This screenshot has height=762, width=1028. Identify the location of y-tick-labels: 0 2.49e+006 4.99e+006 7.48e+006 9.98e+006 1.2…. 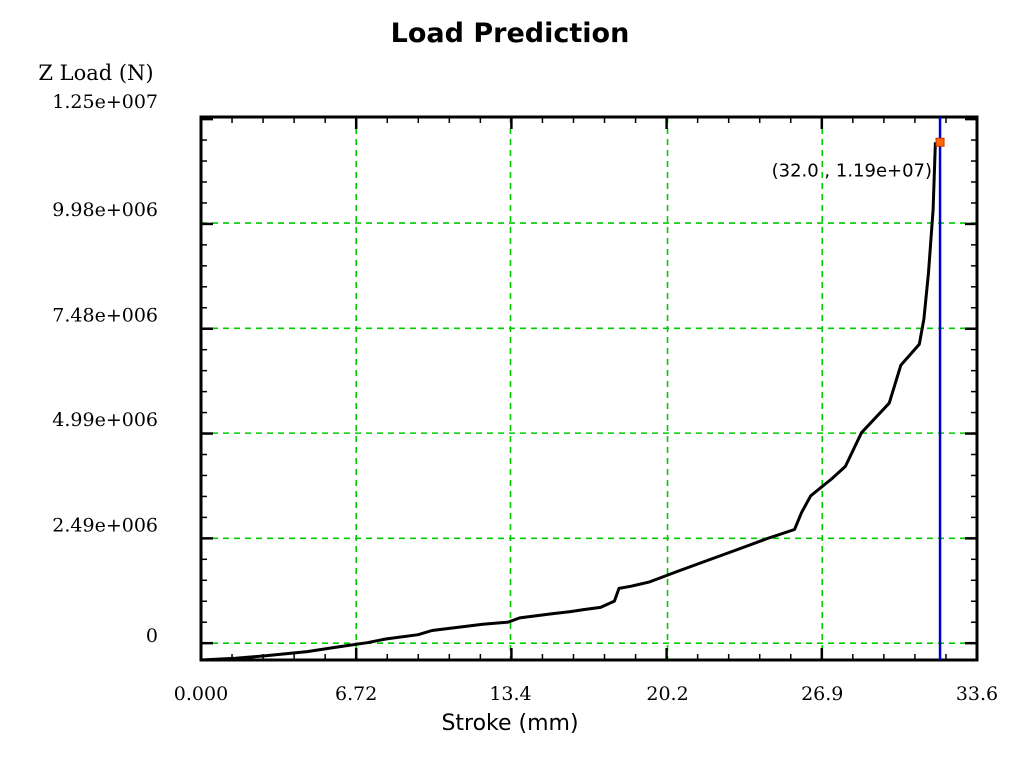
(105, 369).